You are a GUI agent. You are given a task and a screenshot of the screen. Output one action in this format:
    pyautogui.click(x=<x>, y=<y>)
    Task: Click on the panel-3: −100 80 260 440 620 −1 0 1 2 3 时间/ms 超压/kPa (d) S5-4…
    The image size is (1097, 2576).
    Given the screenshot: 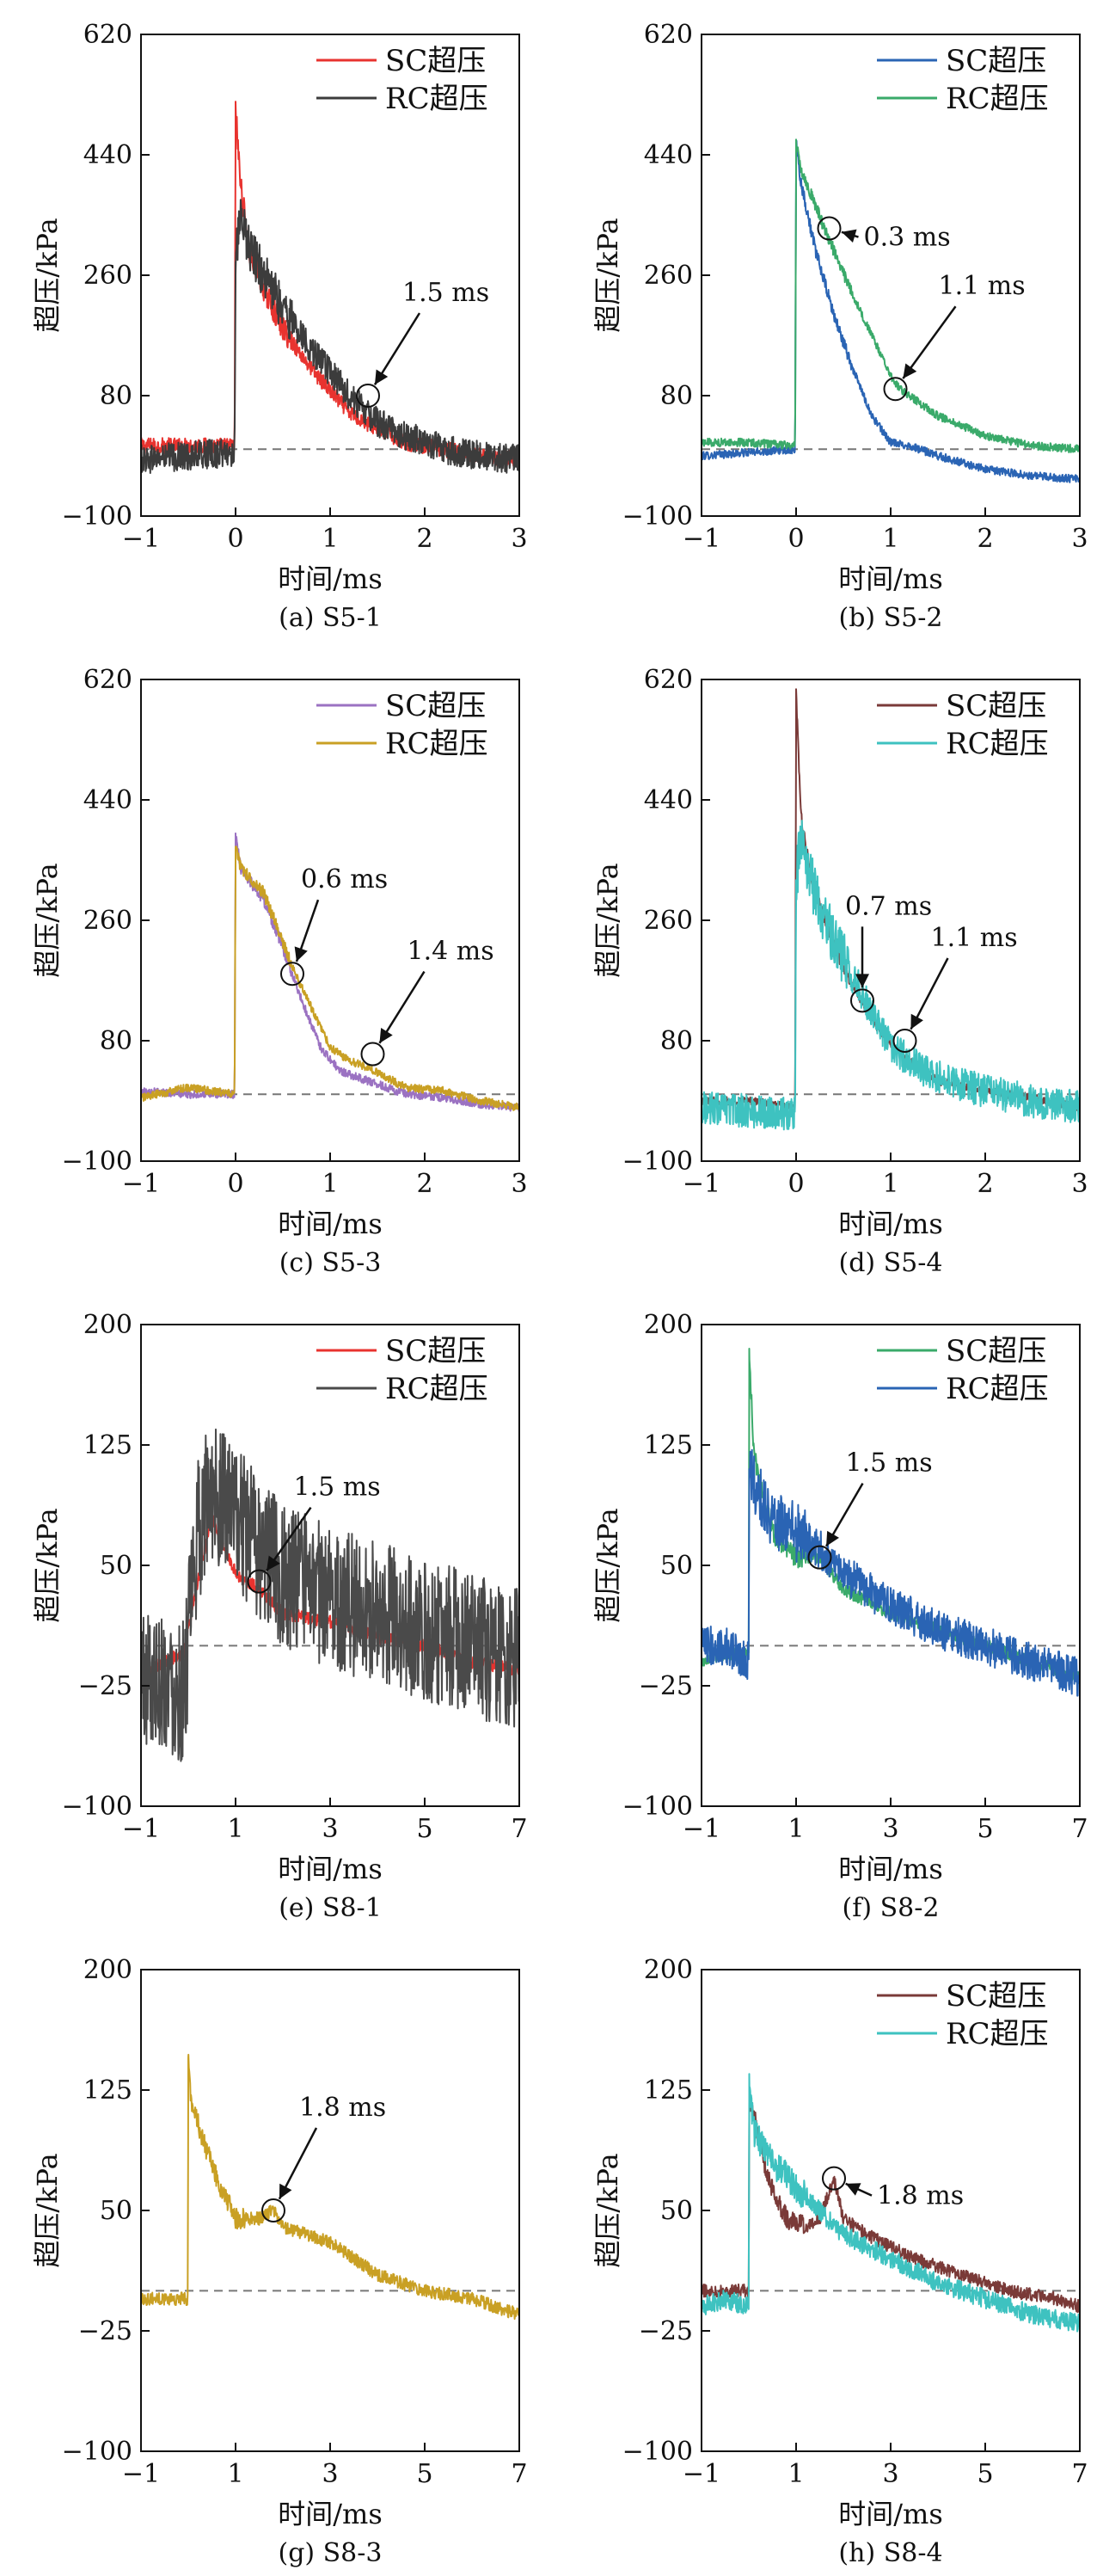 What is the action you would take?
    pyautogui.click(x=839, y=971)
    